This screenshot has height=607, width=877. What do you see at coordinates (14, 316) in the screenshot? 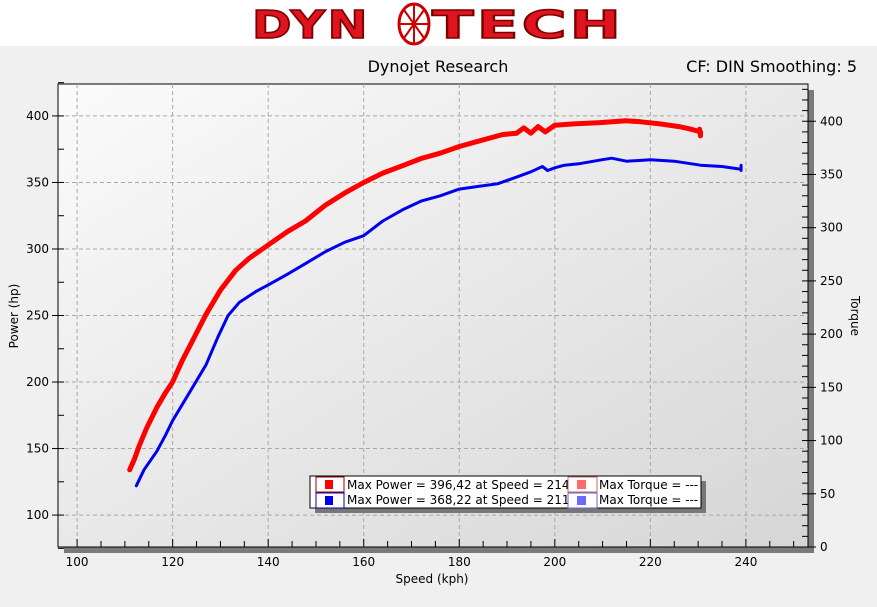
I see `y-axis-label: Power (hp)` at bounding box center [14, 316].